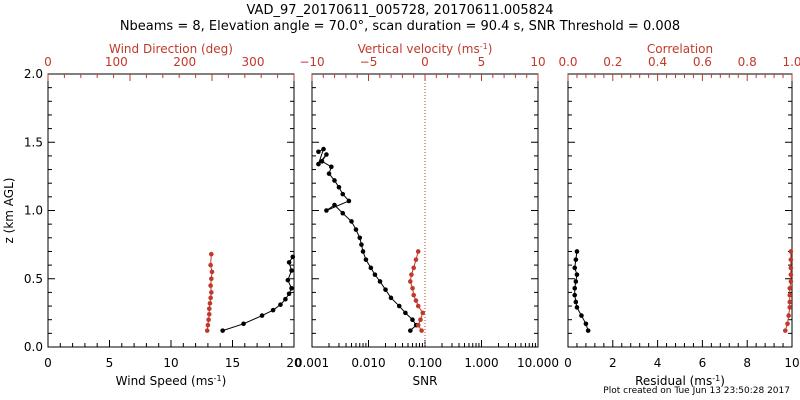 The image size is (800, 400). Describe the element at coordinates (481, 363) in the screenshot. I see `x-tick-label: 1.000` at that location.